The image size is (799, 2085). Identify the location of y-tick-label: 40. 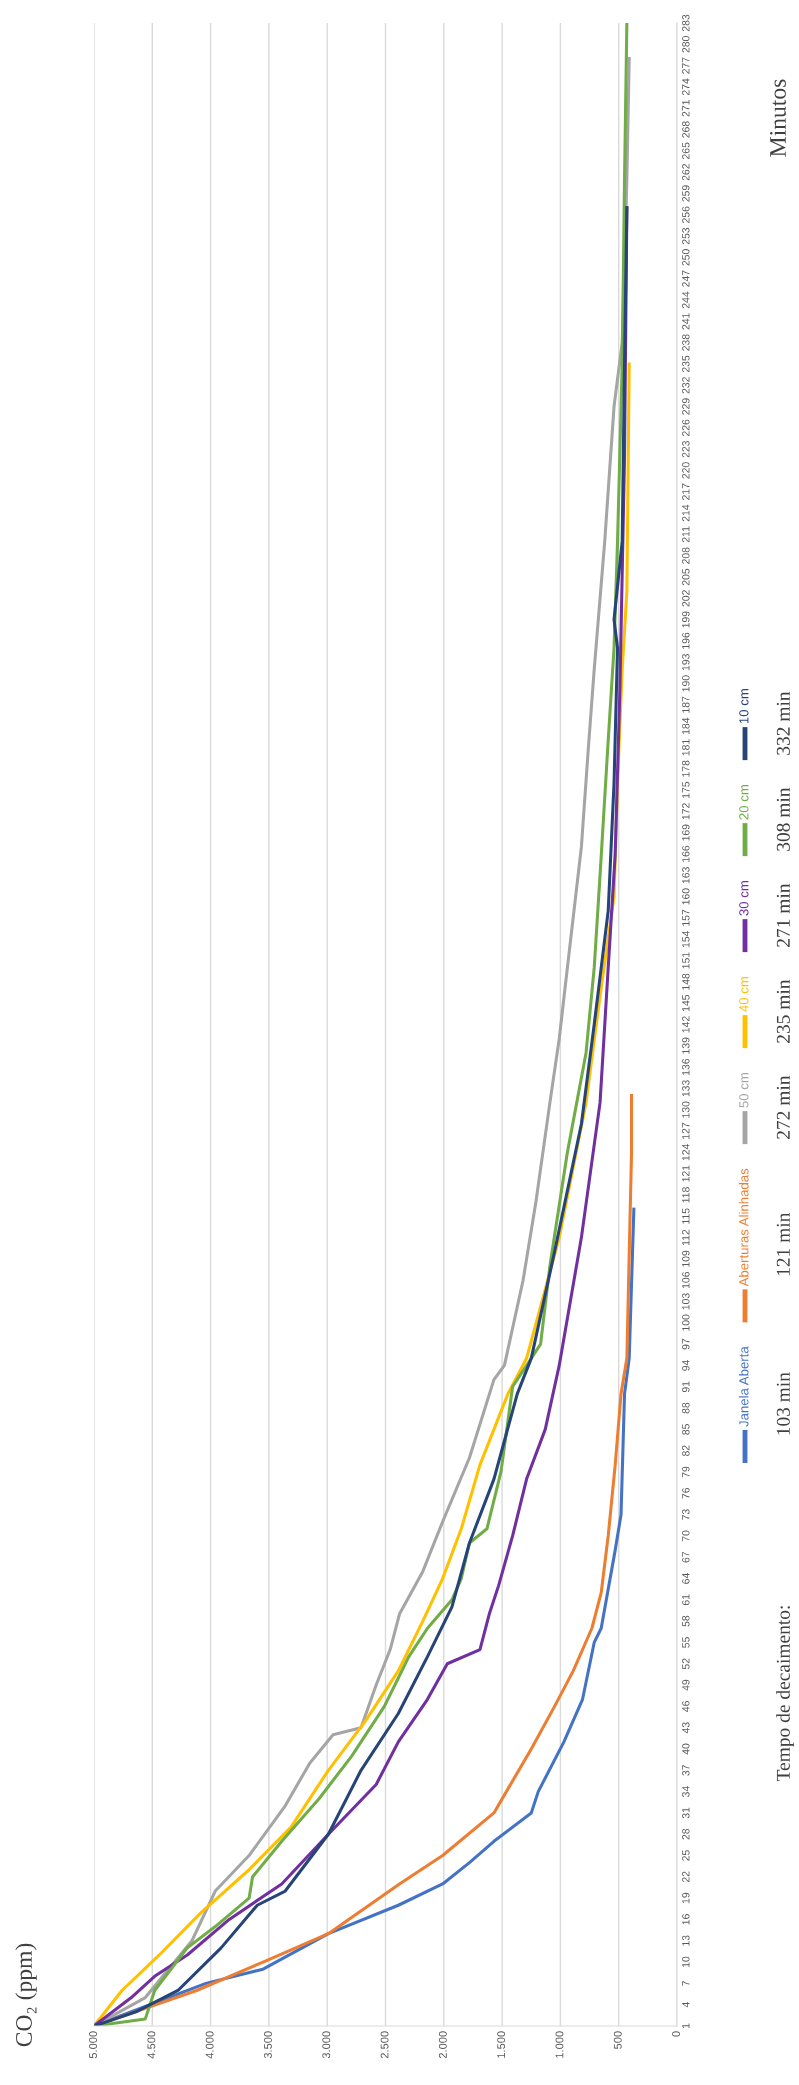
(686, 1749).